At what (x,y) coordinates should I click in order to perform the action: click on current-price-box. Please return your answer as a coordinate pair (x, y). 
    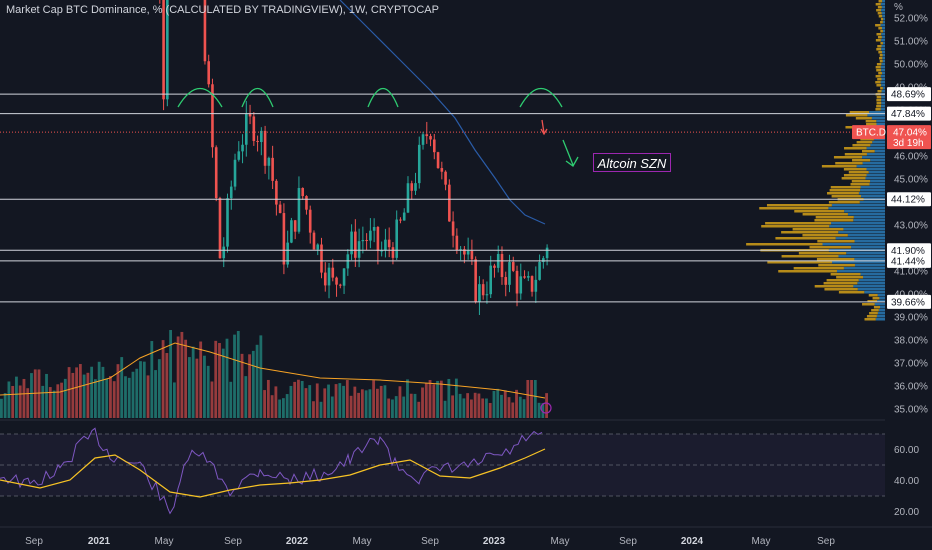
    Looking at the image, I should click on (909, 137).